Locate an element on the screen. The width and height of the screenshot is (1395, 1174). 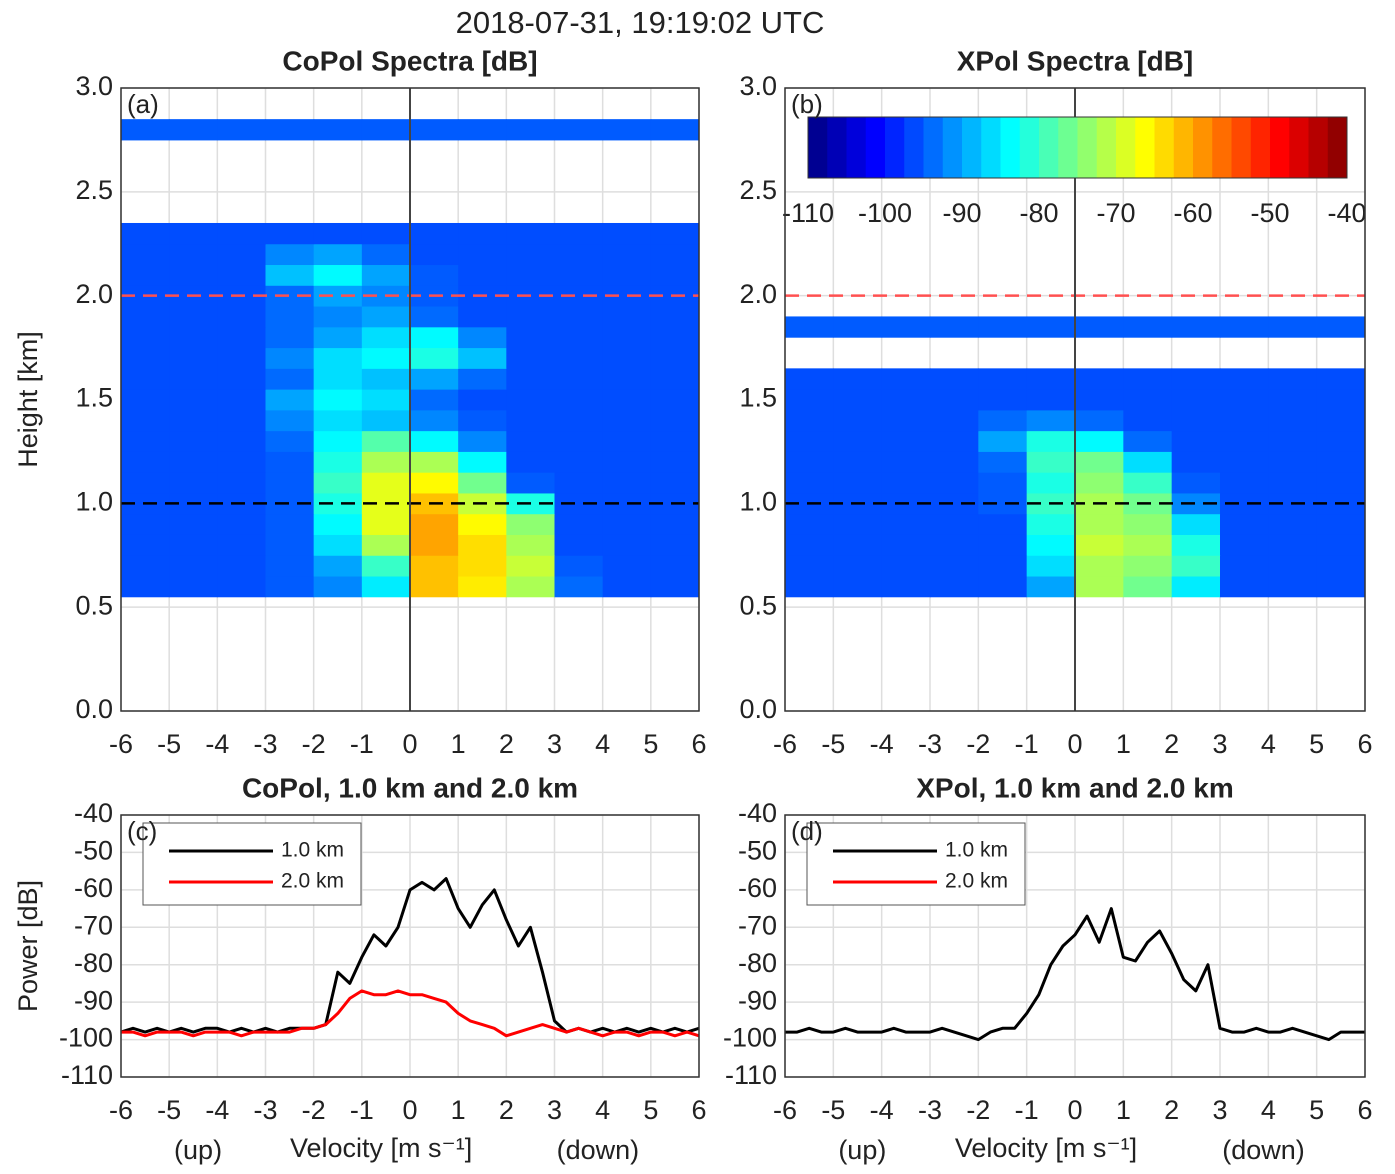
y-tick-label: -100 is located at coordinates (86, 1038).